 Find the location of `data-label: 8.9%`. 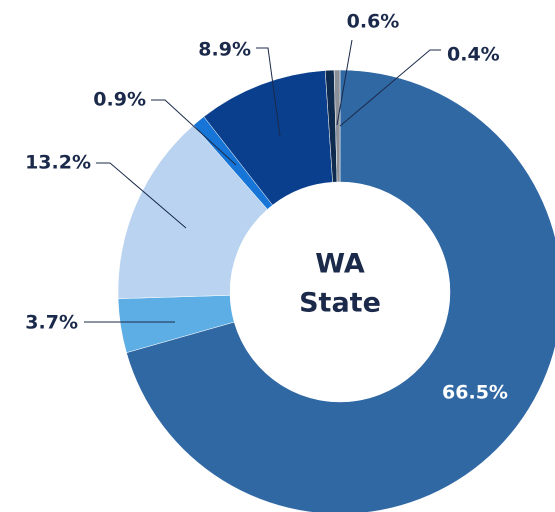

data-label: 8.9% is located at coordinates (224, 50).